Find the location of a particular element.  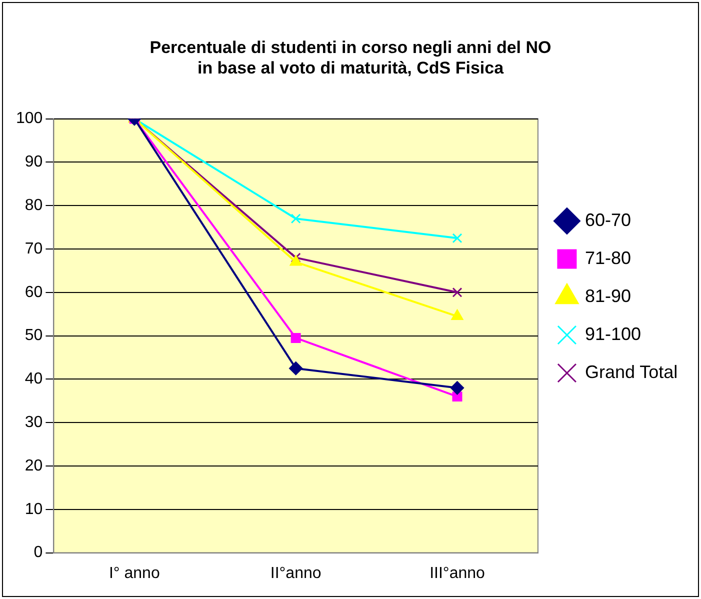

legend-label: 81-90 is located at coordinates (607, 296).